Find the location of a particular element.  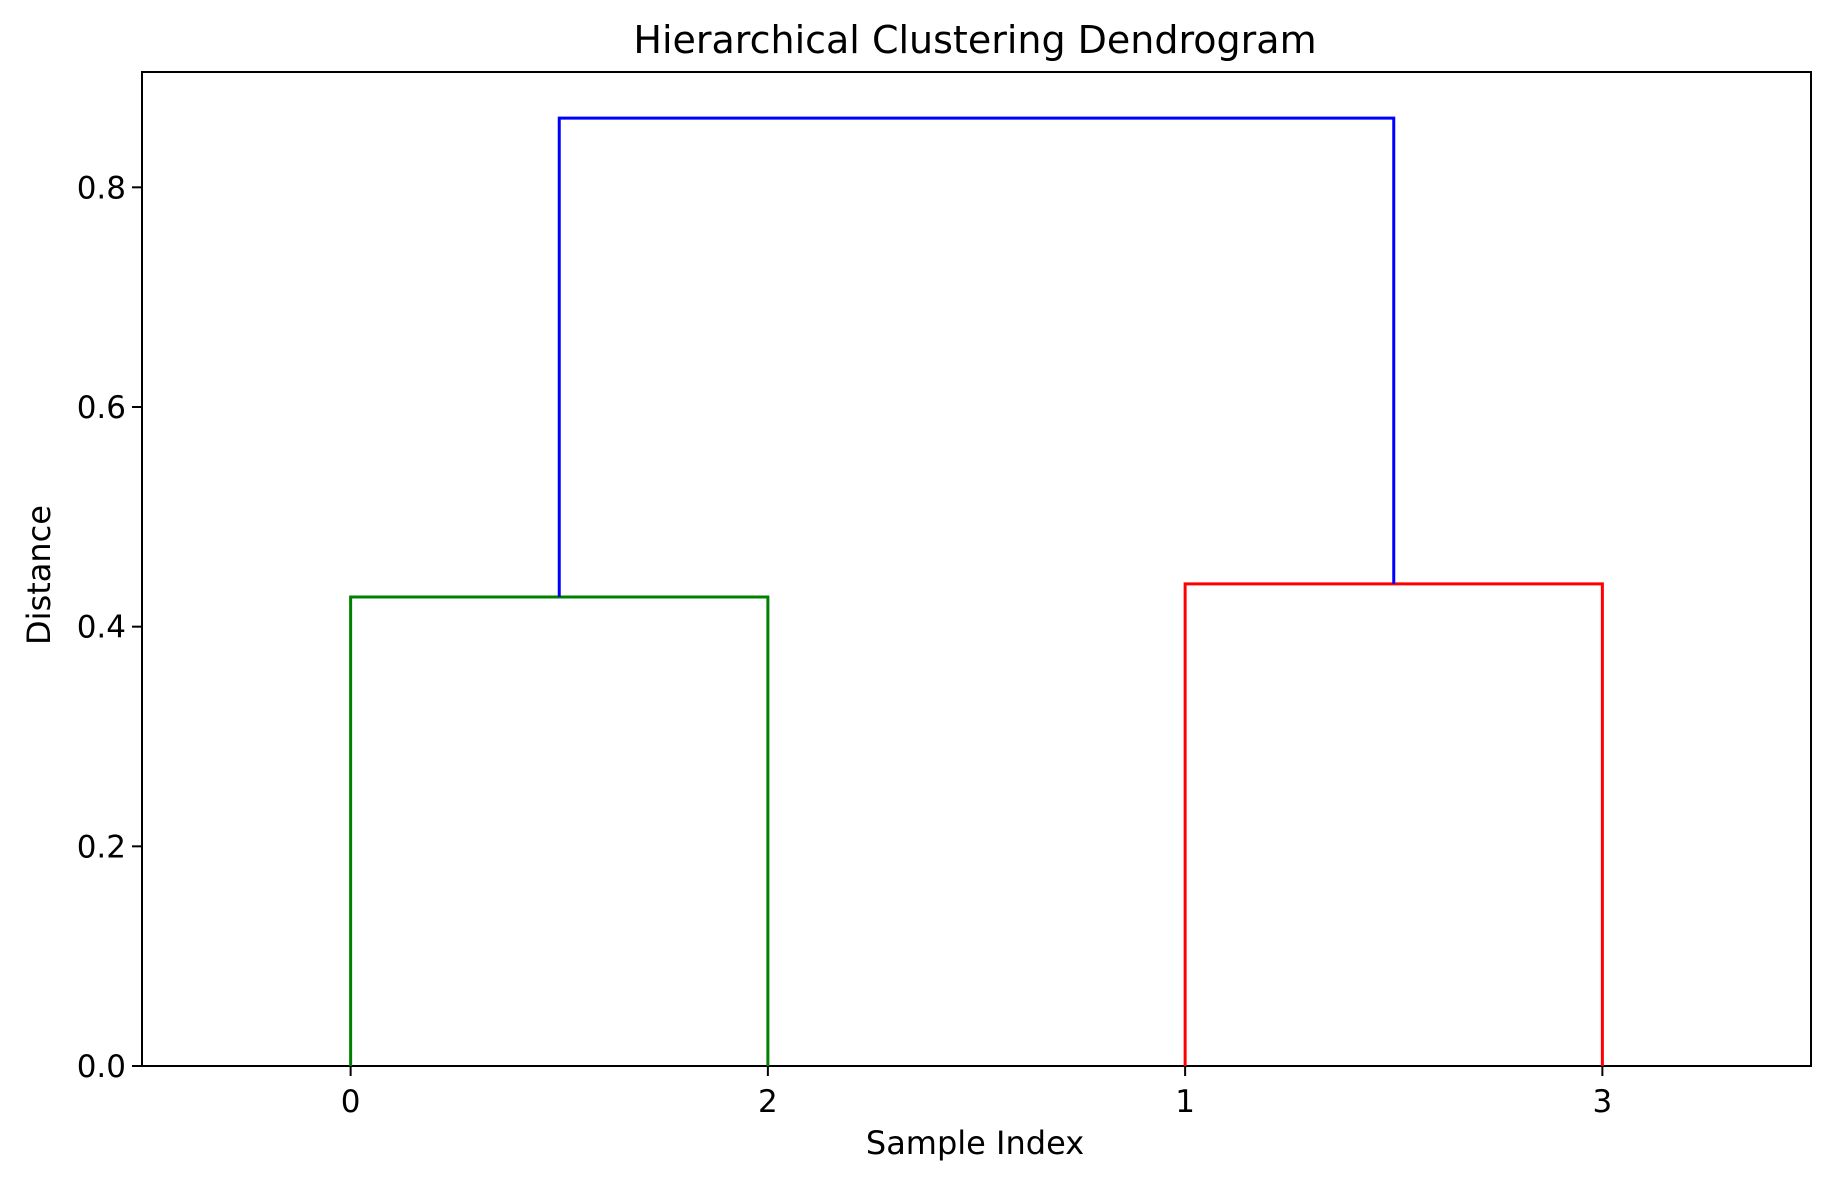

y-tick-label: 0.6 is located at coordinates (101, 408).